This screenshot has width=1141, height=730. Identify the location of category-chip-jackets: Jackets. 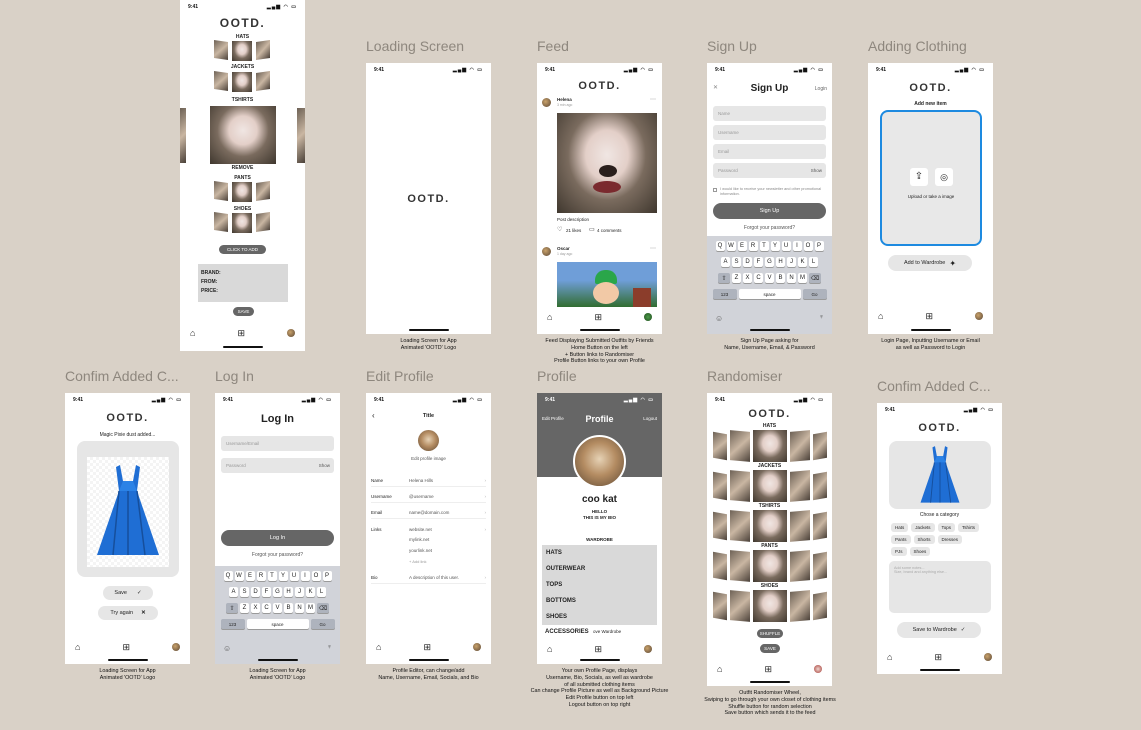
(923, 527).